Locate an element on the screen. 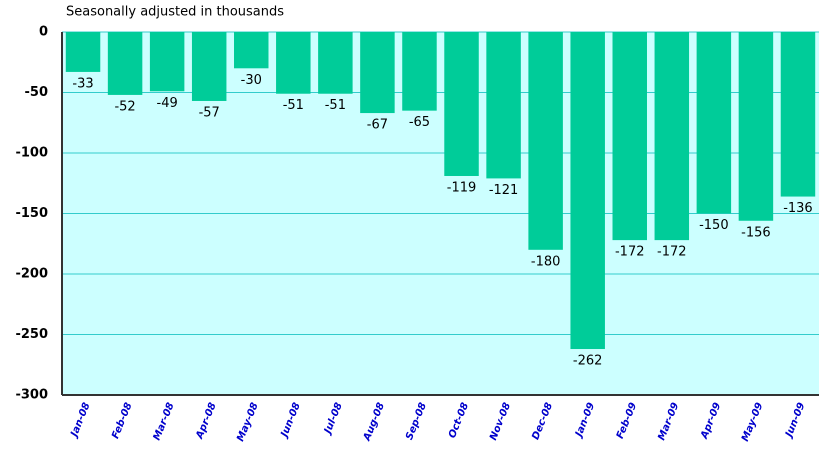 The image size is (819, 457). data-label: -150 is located at coordinates (714, 225).